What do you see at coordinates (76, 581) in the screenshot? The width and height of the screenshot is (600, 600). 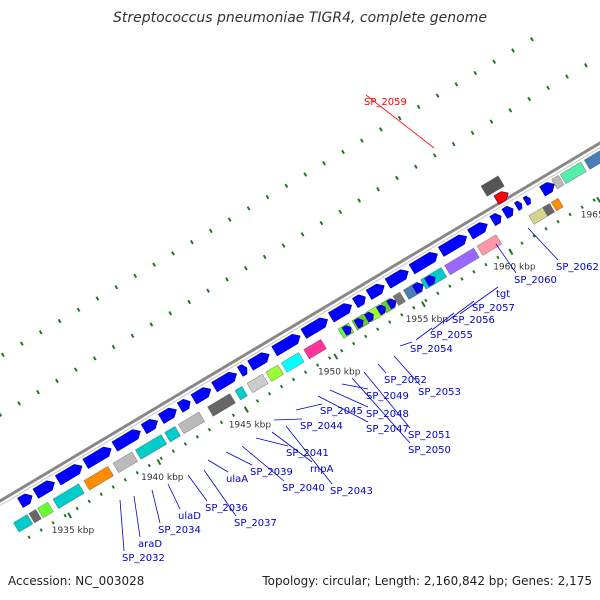 I see `accession-label: Accession: NC_003028` at bounding box center [76, 581].